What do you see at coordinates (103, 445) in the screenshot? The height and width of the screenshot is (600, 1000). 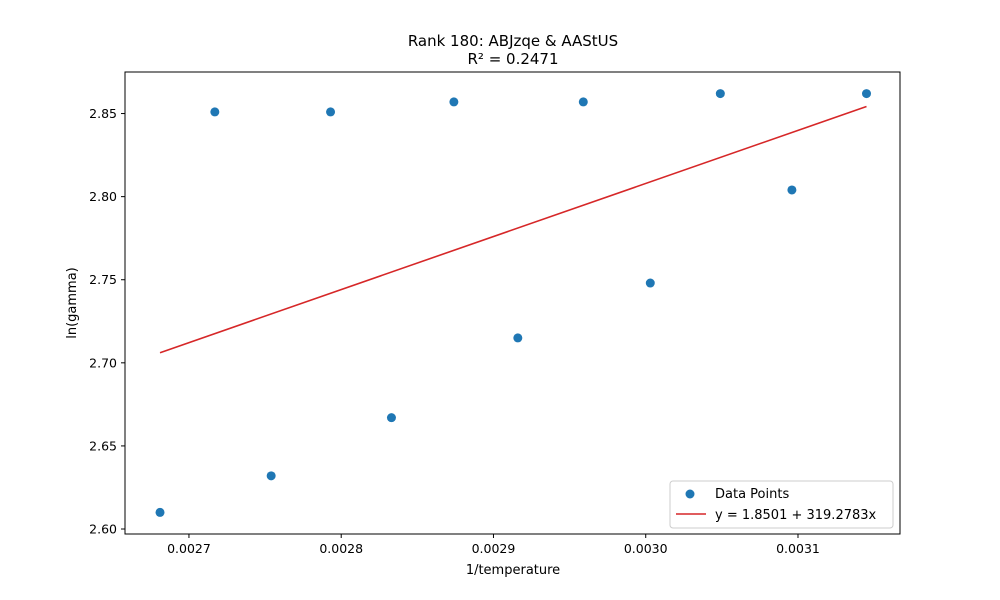 I see `y-tick-label: 2.65` at bounding box center [103, 445].